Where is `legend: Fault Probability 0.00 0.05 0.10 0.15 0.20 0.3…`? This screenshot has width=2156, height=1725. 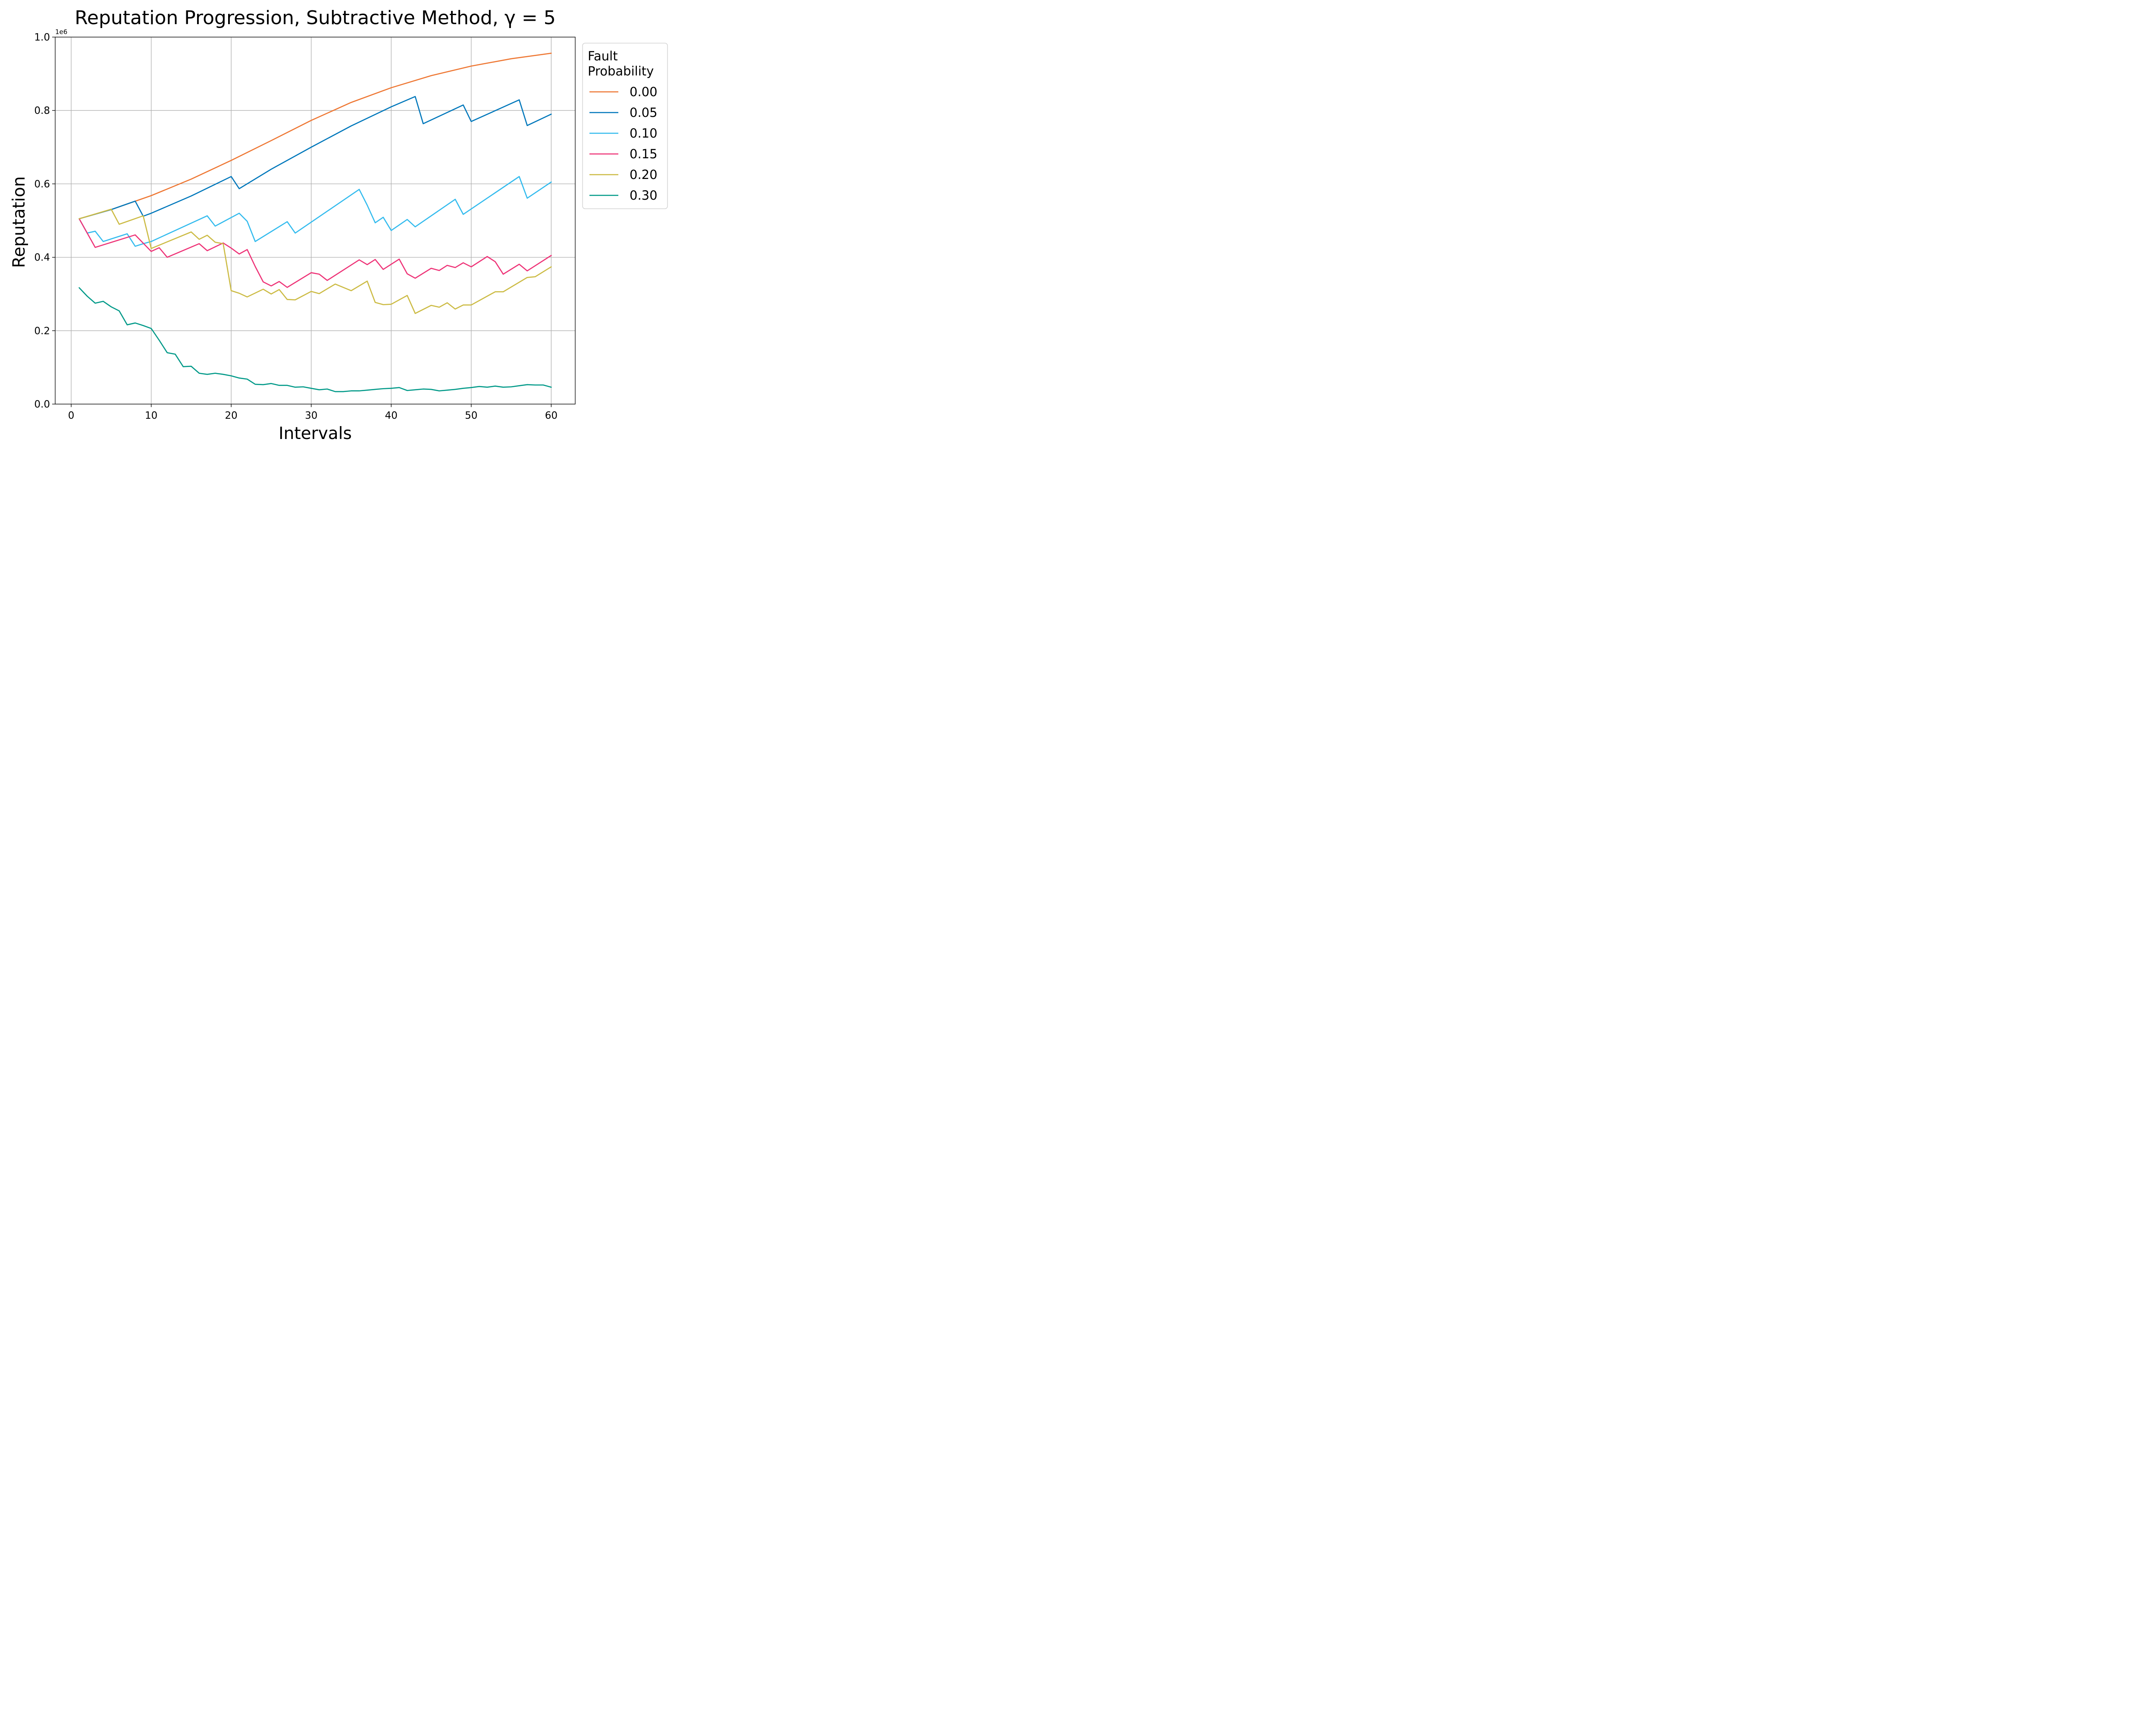 legend: Fault Probability 0.00 0.05 0.10 0.15 0.20 0.3… is located at coordinates (625, 126).